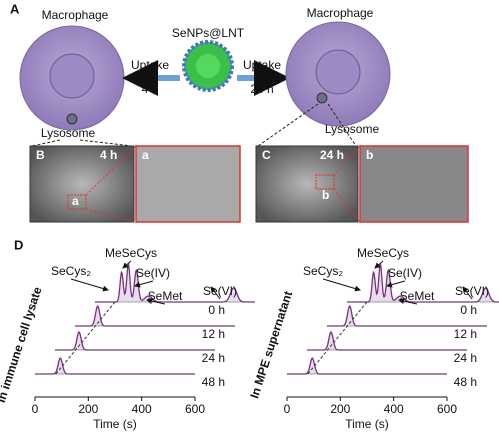  I want to click on region-label: a, so click(75, 201).